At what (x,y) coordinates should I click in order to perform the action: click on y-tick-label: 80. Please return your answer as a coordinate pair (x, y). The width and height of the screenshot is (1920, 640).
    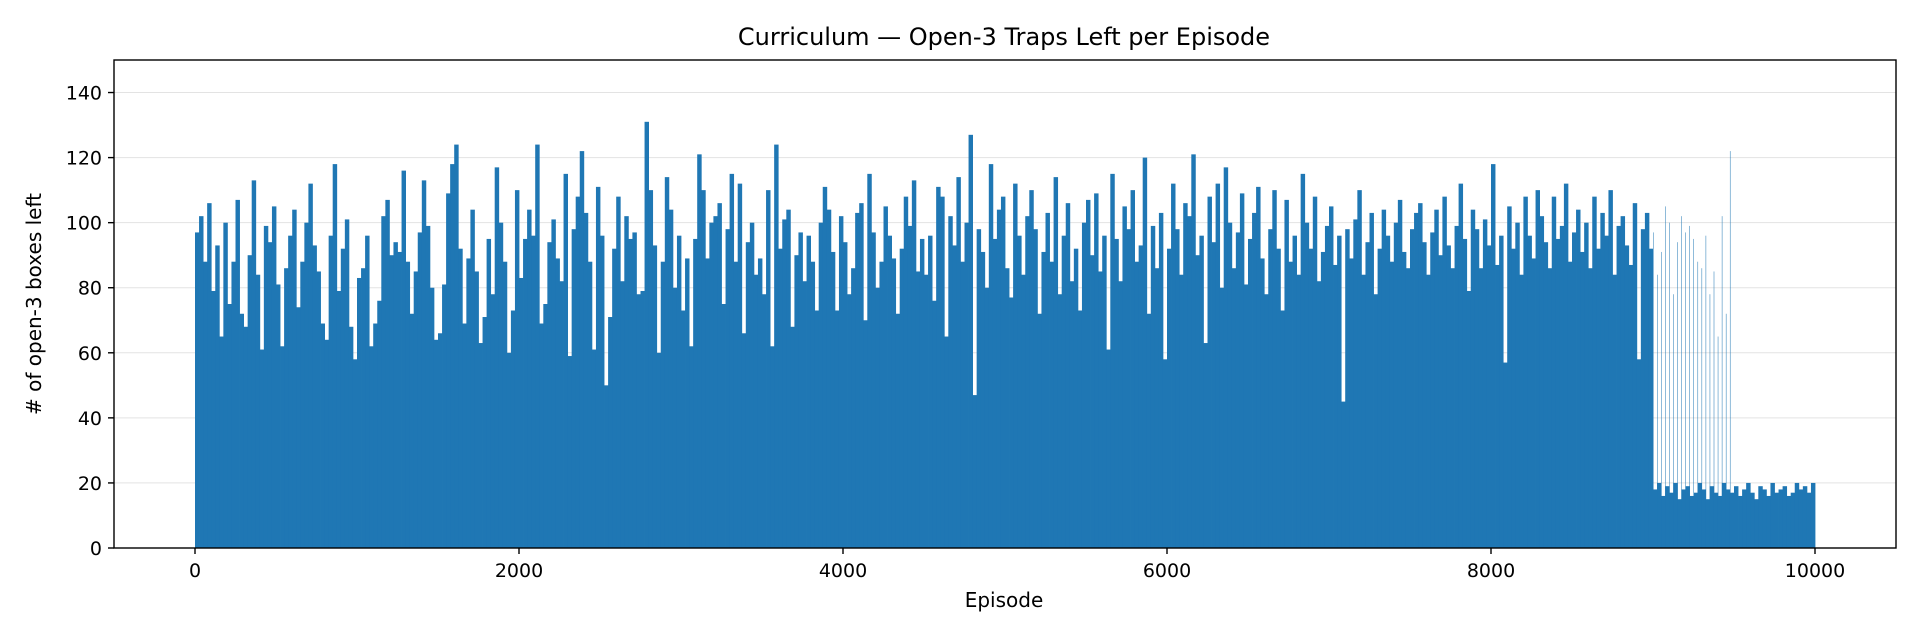
    Looking at the image, I should click on (90, 289).